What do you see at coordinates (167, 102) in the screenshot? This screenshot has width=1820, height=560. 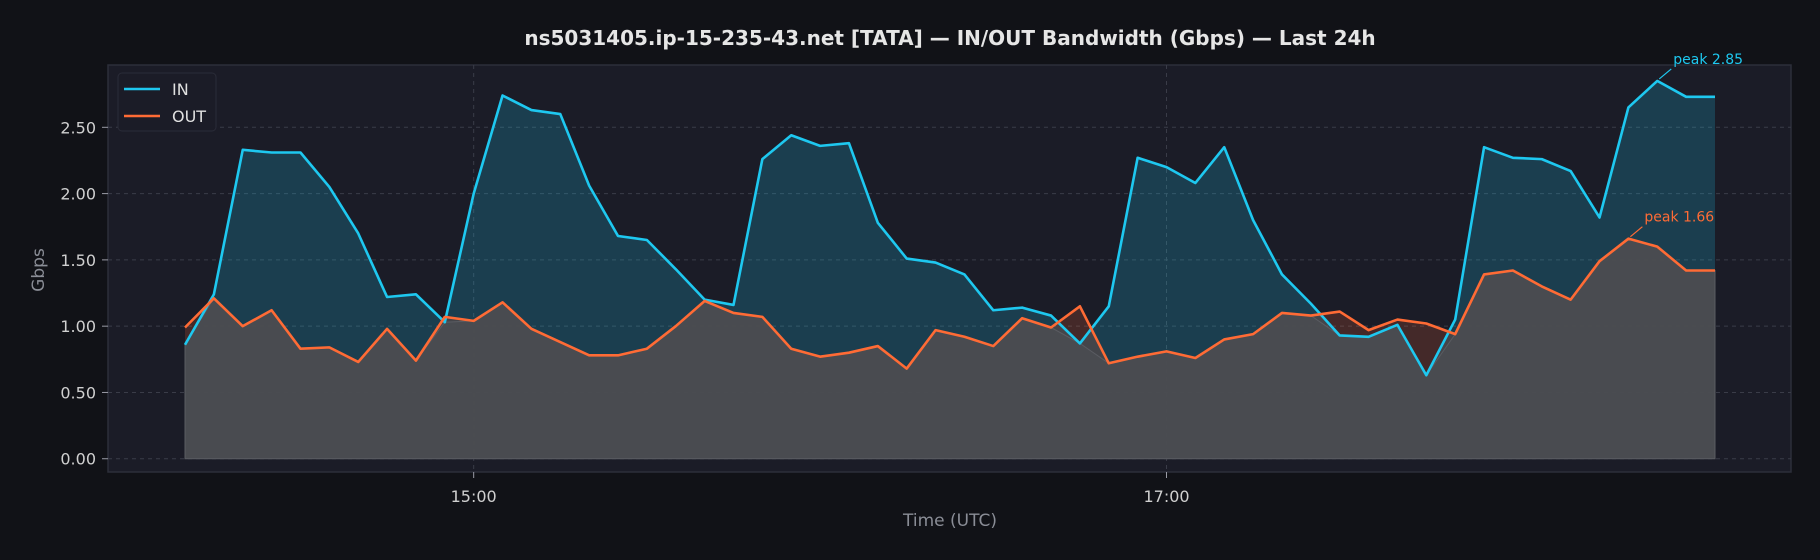 I see `legend: IN OUT` at bounding box center [167, 102].